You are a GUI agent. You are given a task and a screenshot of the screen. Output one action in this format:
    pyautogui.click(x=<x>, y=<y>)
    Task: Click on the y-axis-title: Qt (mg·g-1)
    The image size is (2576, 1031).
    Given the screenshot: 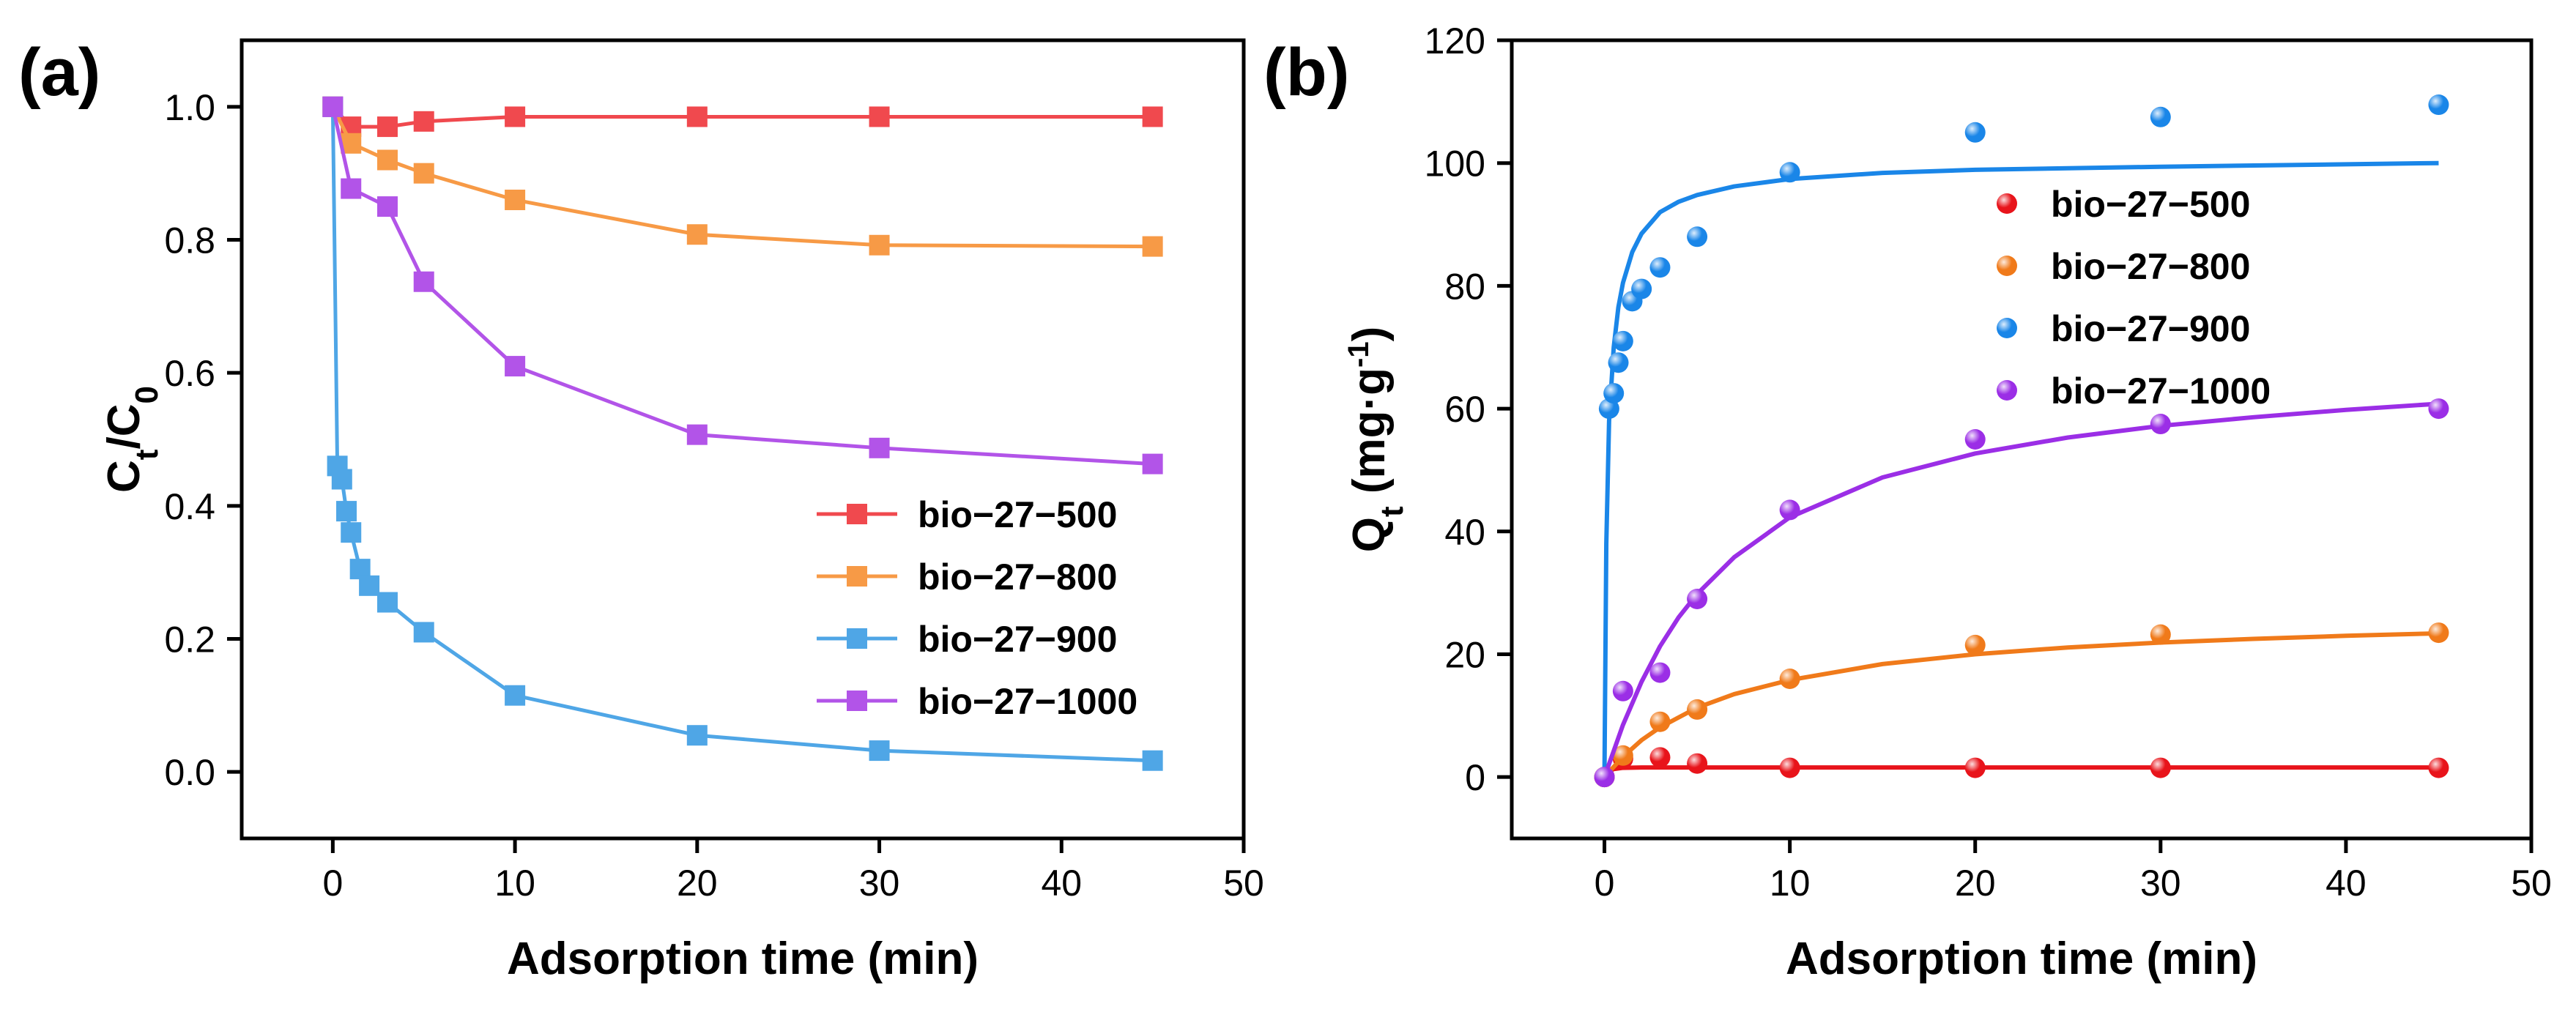 What is the action you would take?
    pyautogui.click(x=1376, y=440)
    